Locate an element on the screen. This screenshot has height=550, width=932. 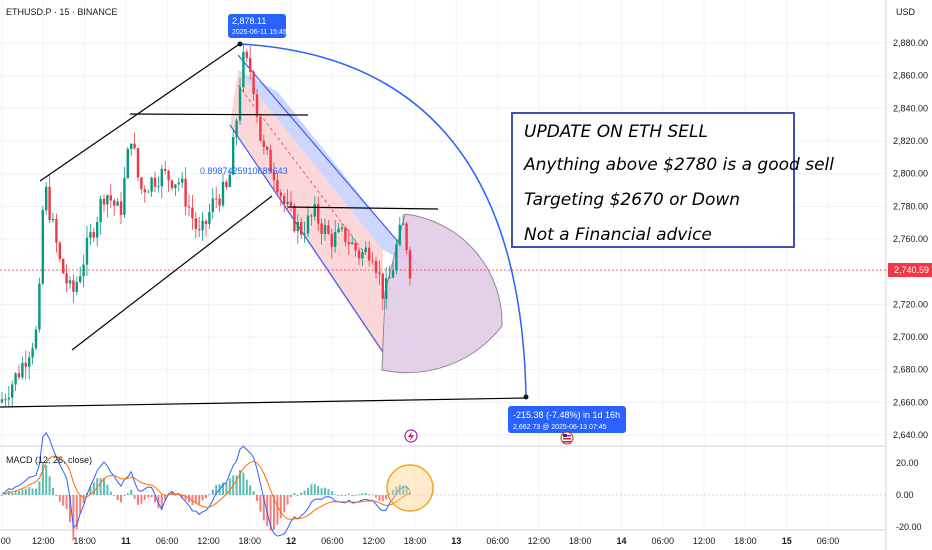
lightning-icon is located at coordinates (411, 436).